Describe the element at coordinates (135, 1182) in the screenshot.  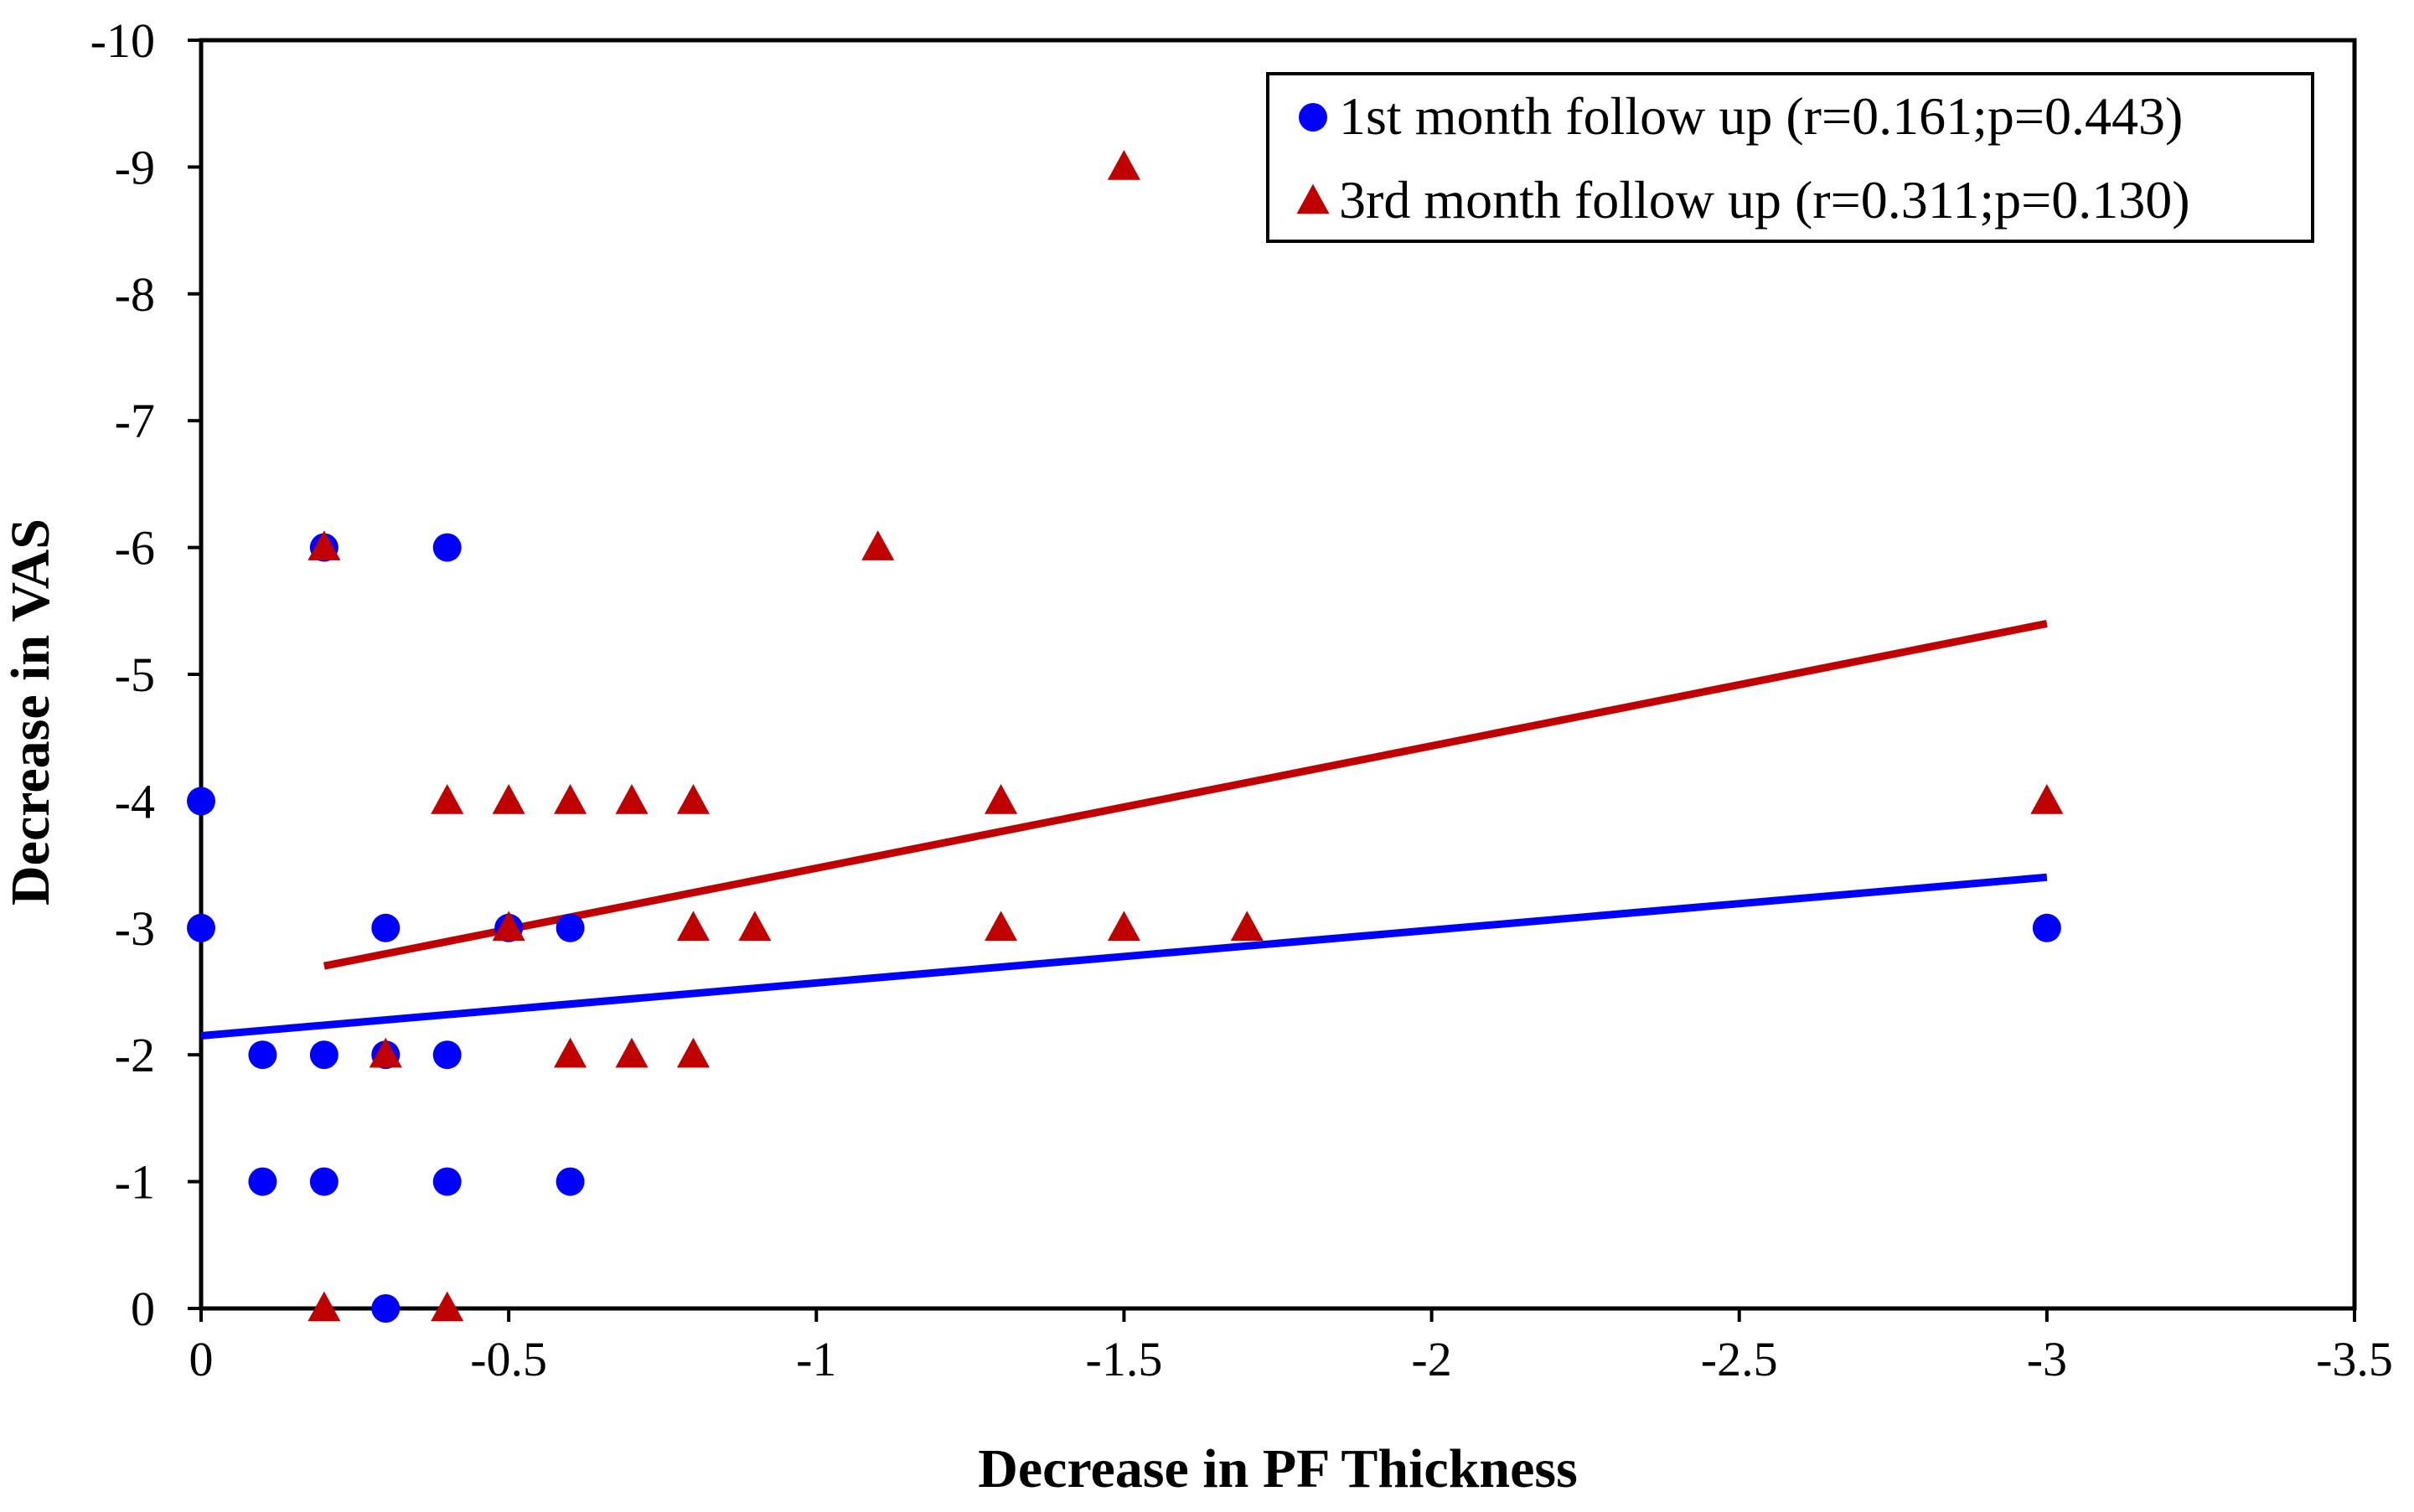
I see `y-tick-label: -1` at that location.